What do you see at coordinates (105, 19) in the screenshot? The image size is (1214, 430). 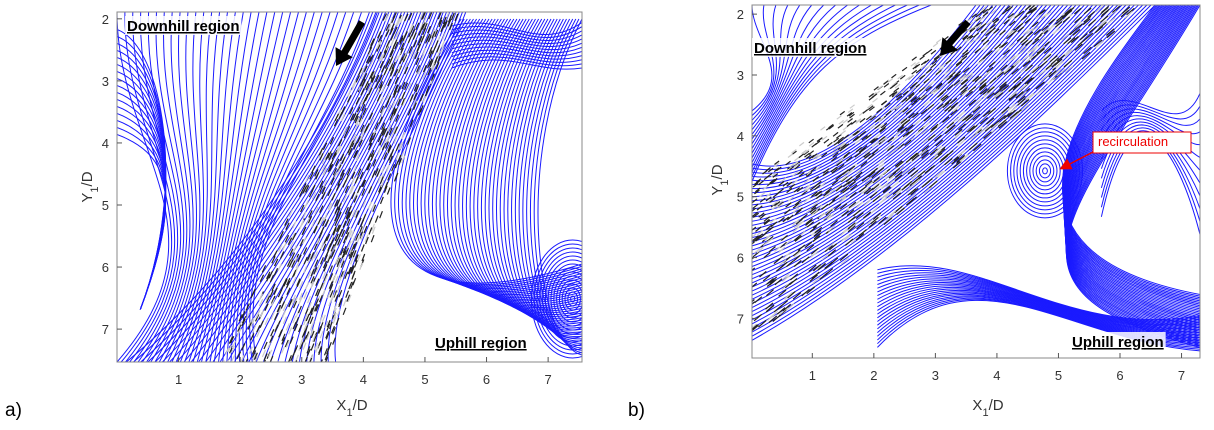 I see `y-tick-label: 2` at bounding box center [105, 19].